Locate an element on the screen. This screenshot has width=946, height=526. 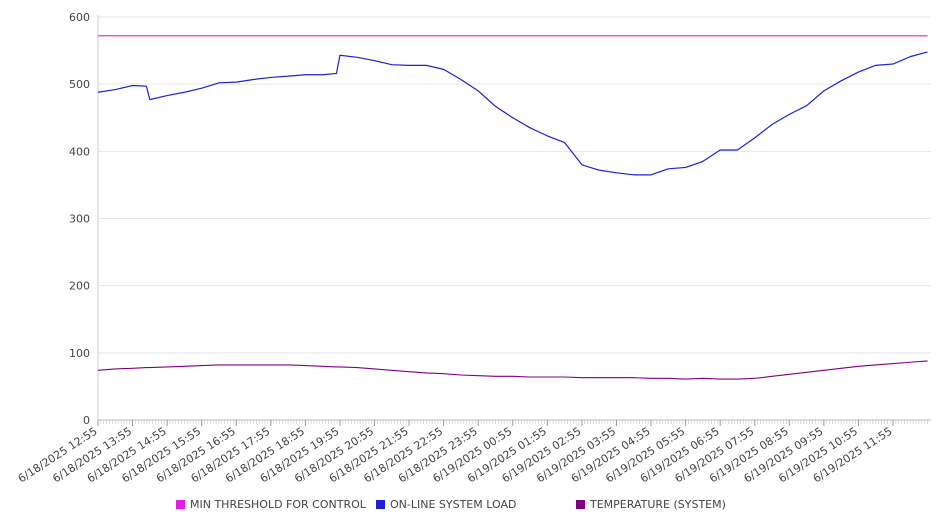
y-axis-tick-labels: 0 100 200 300 400 500 600 is located at coordinates (79, 219).